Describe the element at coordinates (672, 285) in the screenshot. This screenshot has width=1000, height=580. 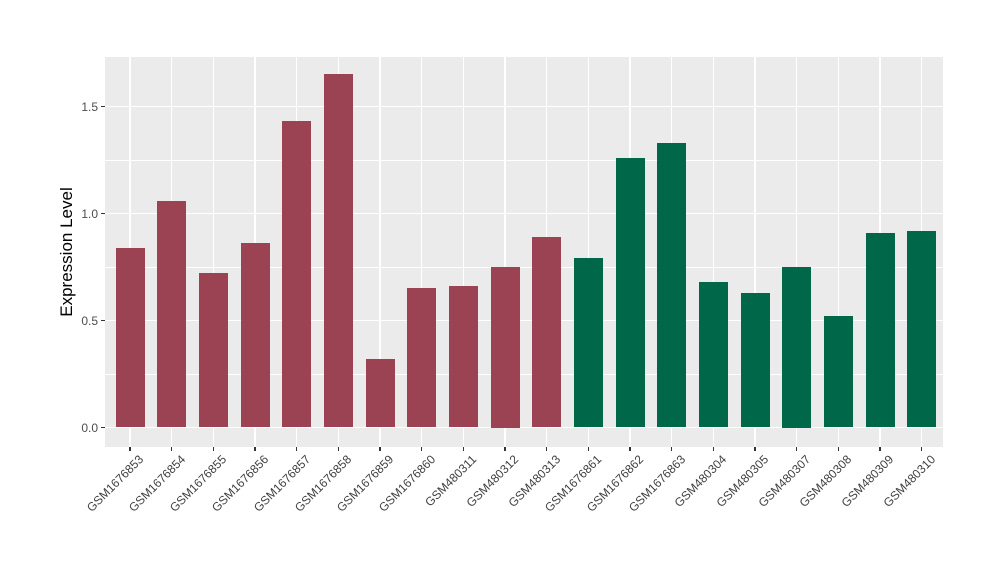
I see `bar-GSM1676863` at that location.